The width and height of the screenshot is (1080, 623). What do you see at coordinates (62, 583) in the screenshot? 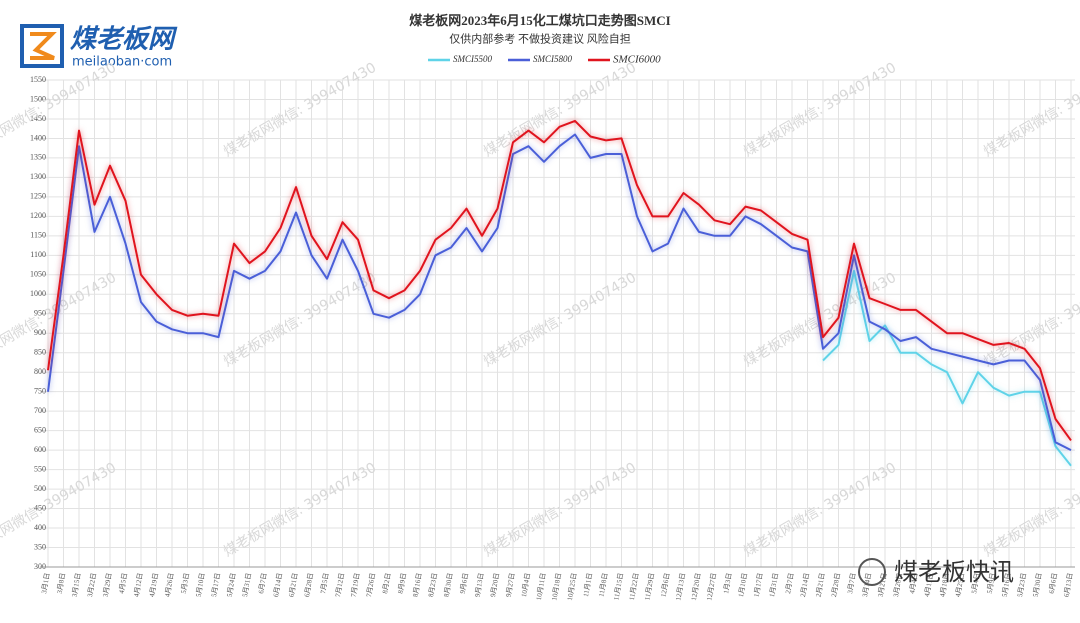
I see `x-tick-label: 3月8日` at bounding box center [62, 583].